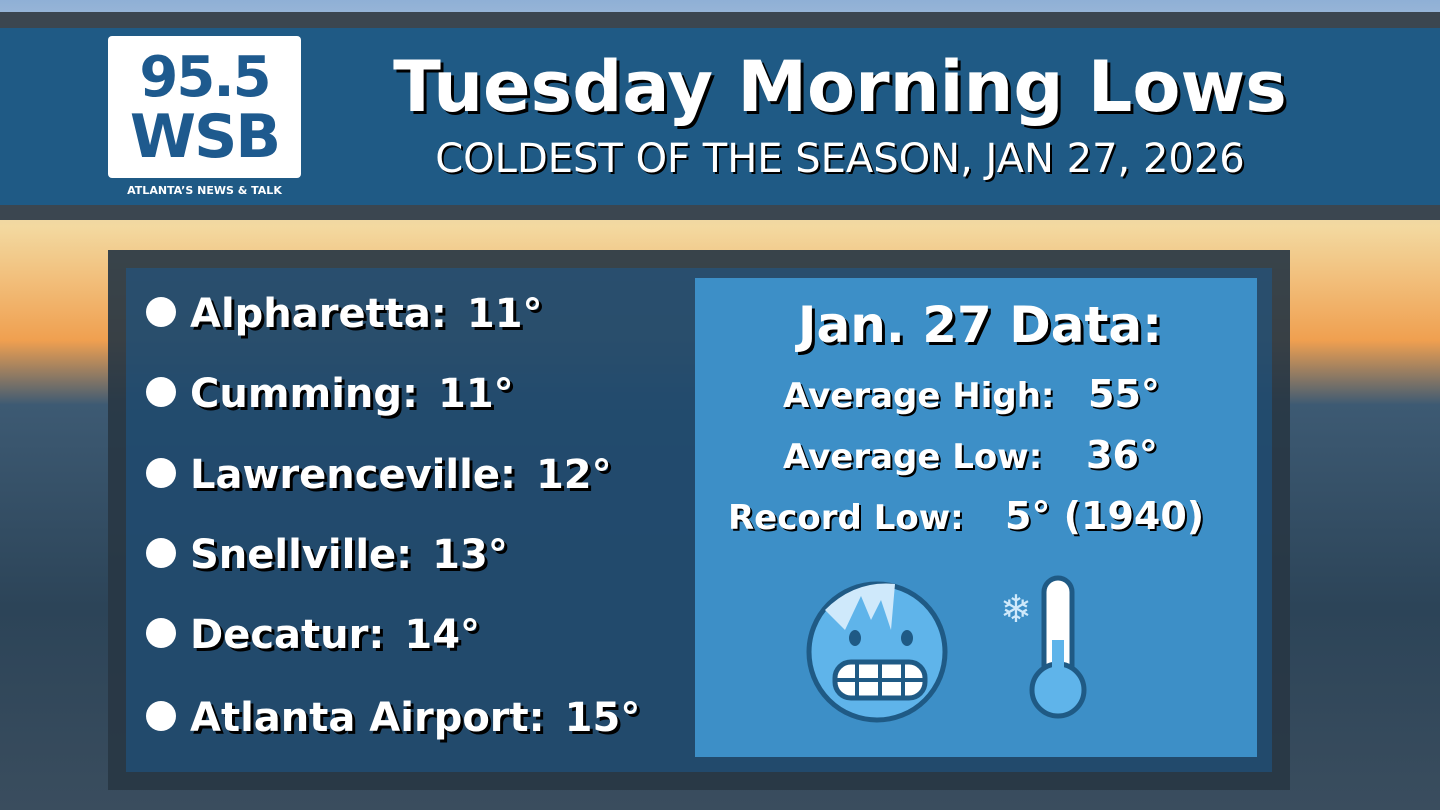 Image resolution: width=1440 pixels, height=810 pixels. Describe the element at coordinates (1124, 394) in the screenshot. I see `row-value: 55°` at that location.